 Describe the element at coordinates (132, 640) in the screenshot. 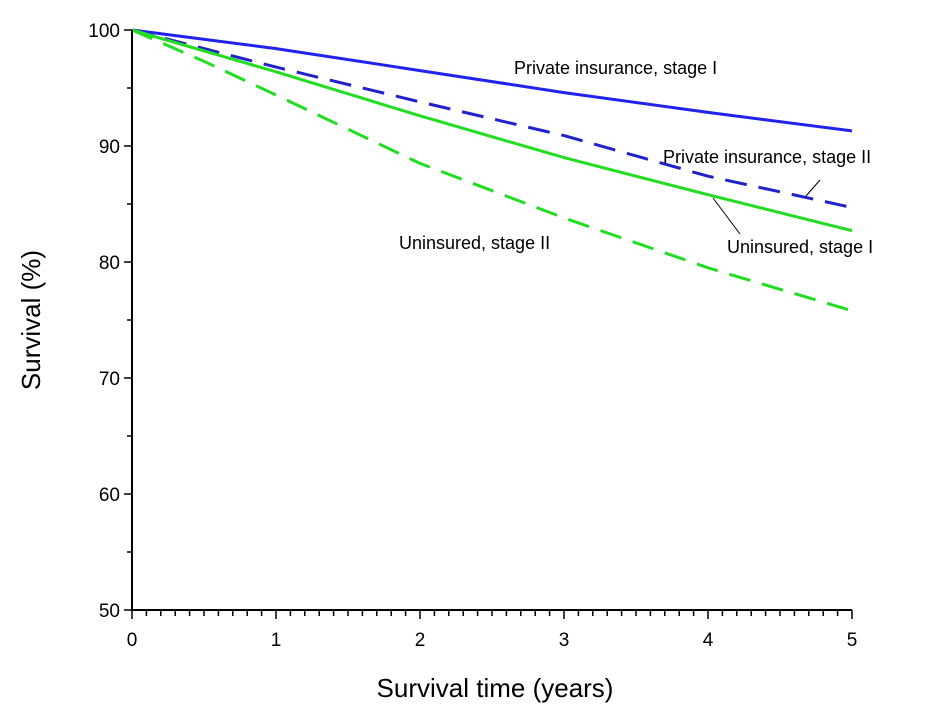

I see `x-tick-label: 0` at that location.